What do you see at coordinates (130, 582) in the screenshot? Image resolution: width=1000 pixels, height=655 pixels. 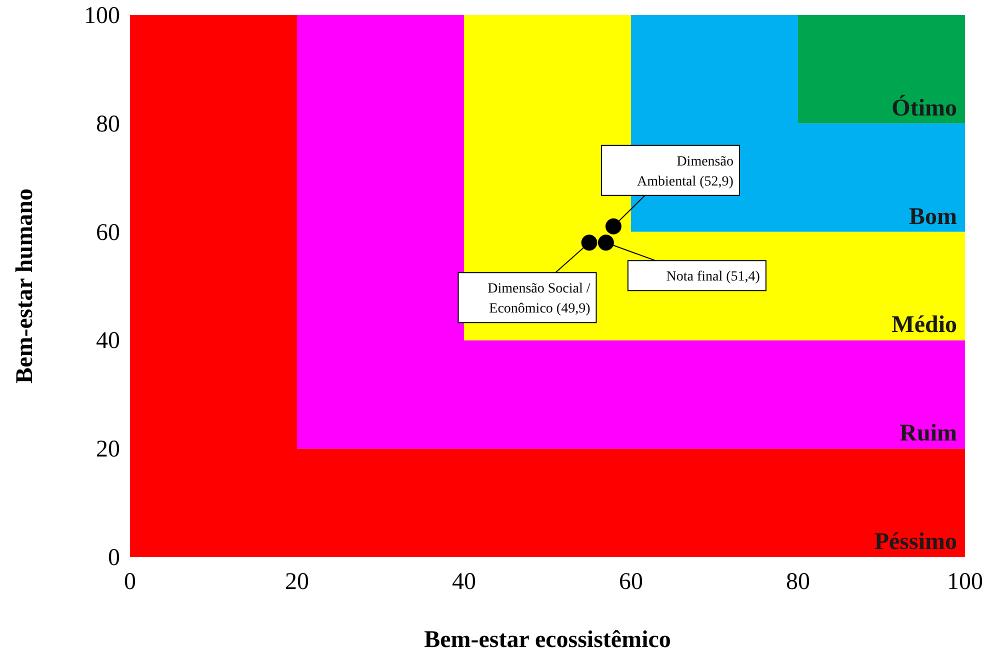 I see `x-tick-label: 0` at bounding box center [130, 582].